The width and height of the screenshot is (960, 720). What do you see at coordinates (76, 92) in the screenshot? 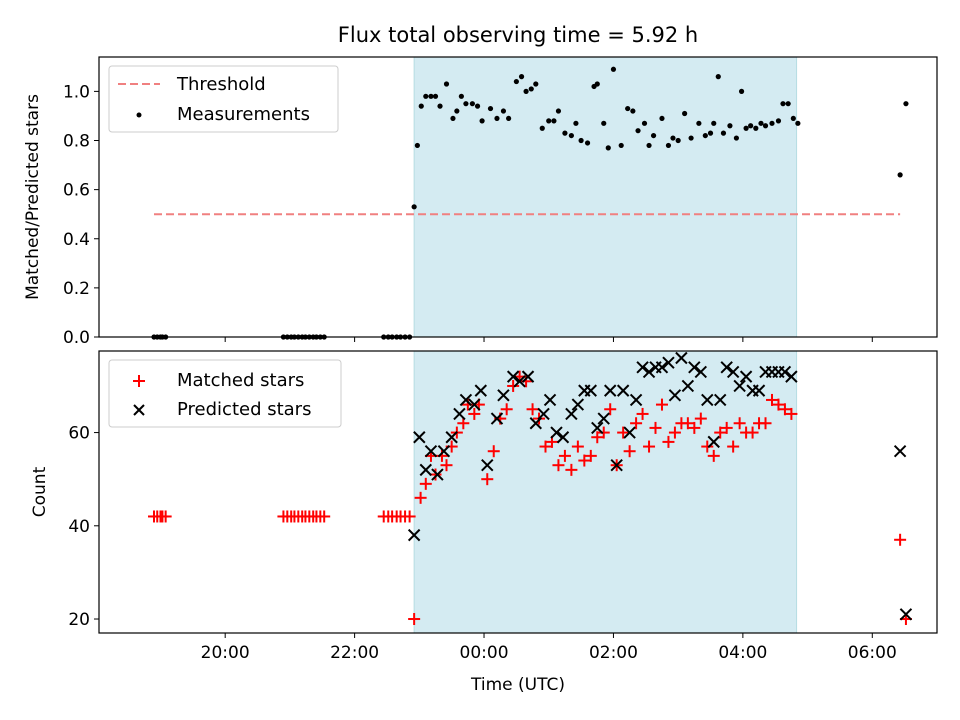
I see `y-tick-label: 1.0` at bounding box center [76, 92].